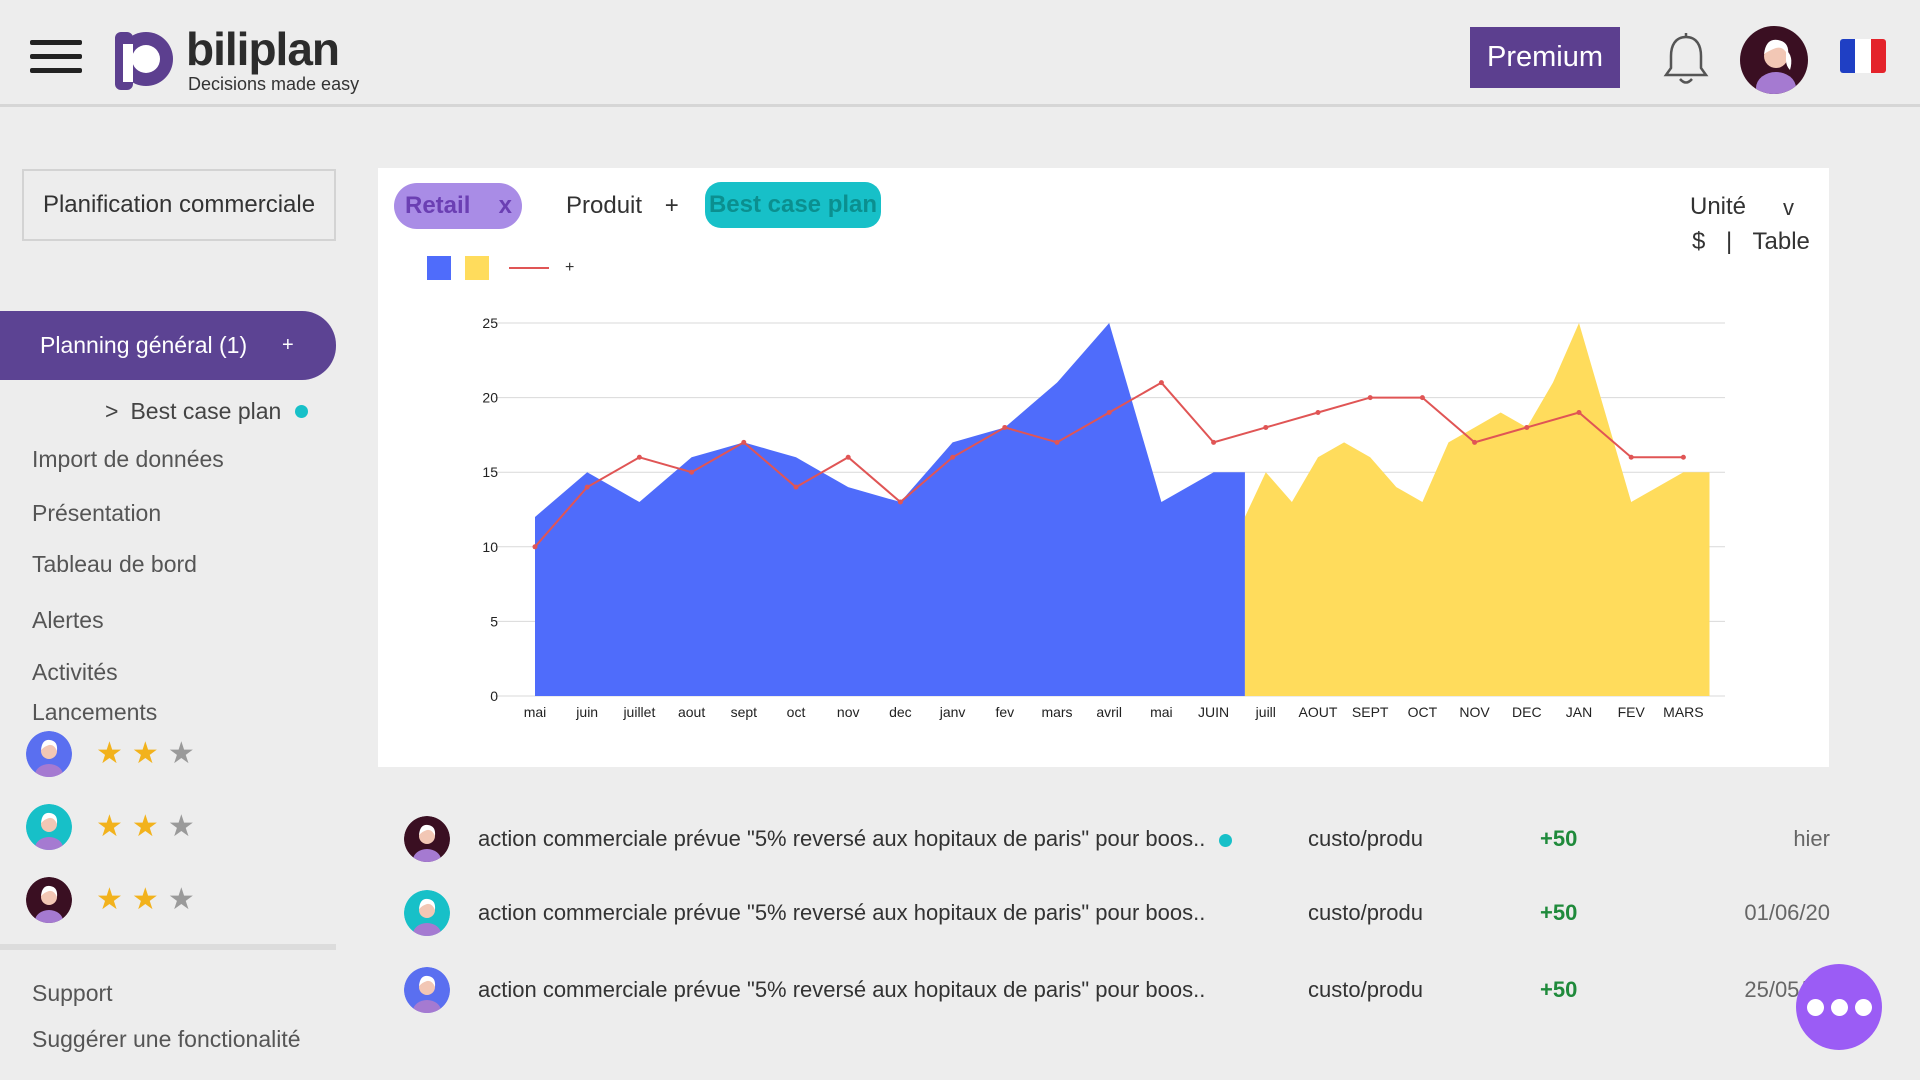  I want to click on x-tick-label: MARS, so click(1683, 712).